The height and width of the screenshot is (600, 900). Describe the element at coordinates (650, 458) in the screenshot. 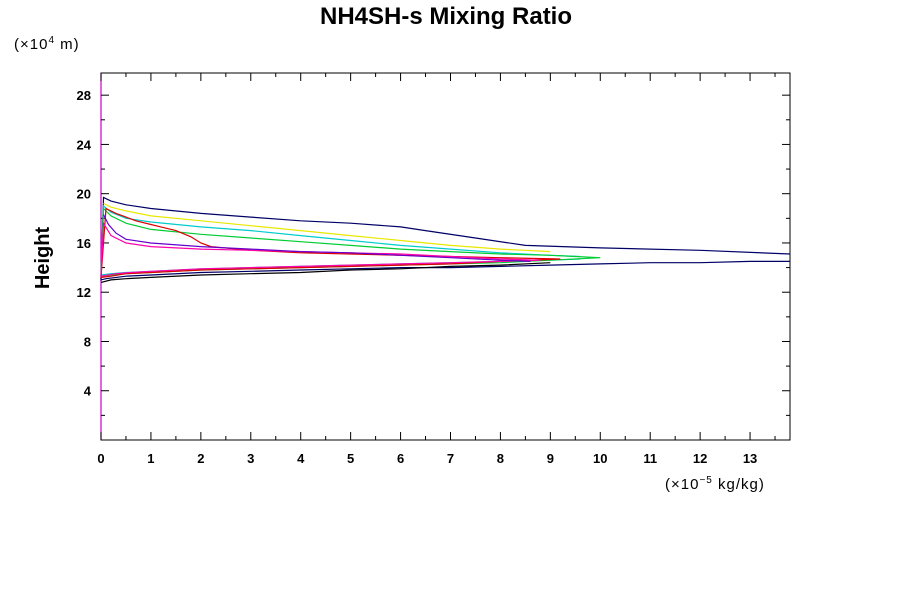

I see `x-tick-label: 11` at that location.